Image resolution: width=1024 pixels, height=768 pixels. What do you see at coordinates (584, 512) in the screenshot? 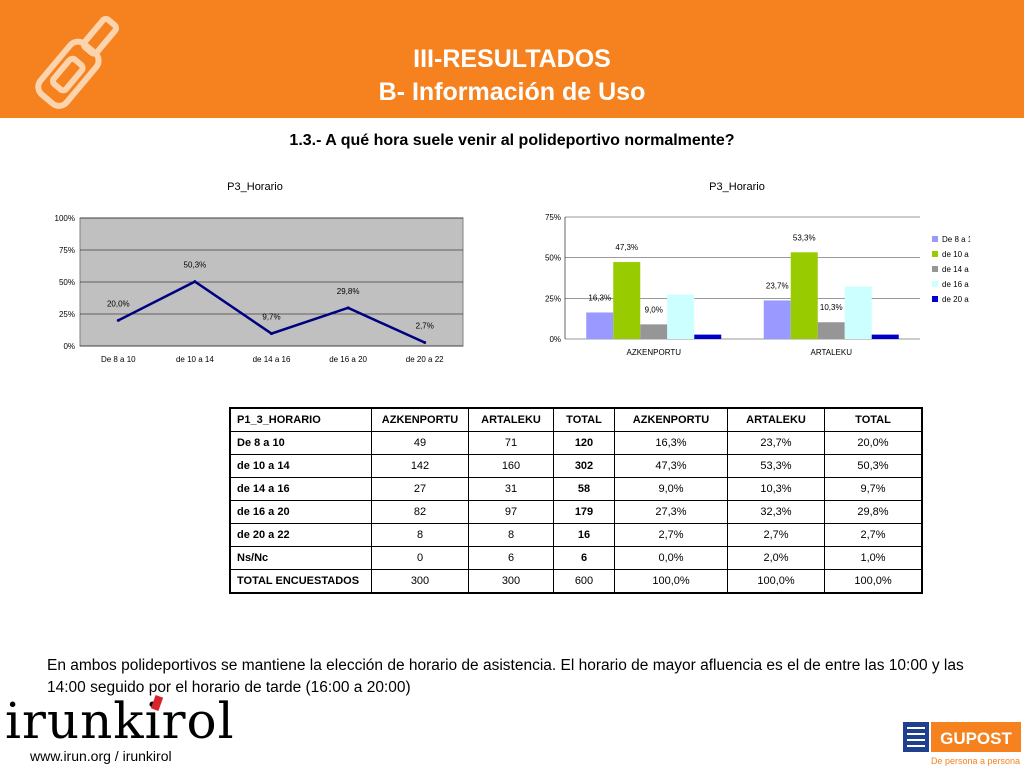
I see `table-cell: 179` at bounding box center [584, 512].